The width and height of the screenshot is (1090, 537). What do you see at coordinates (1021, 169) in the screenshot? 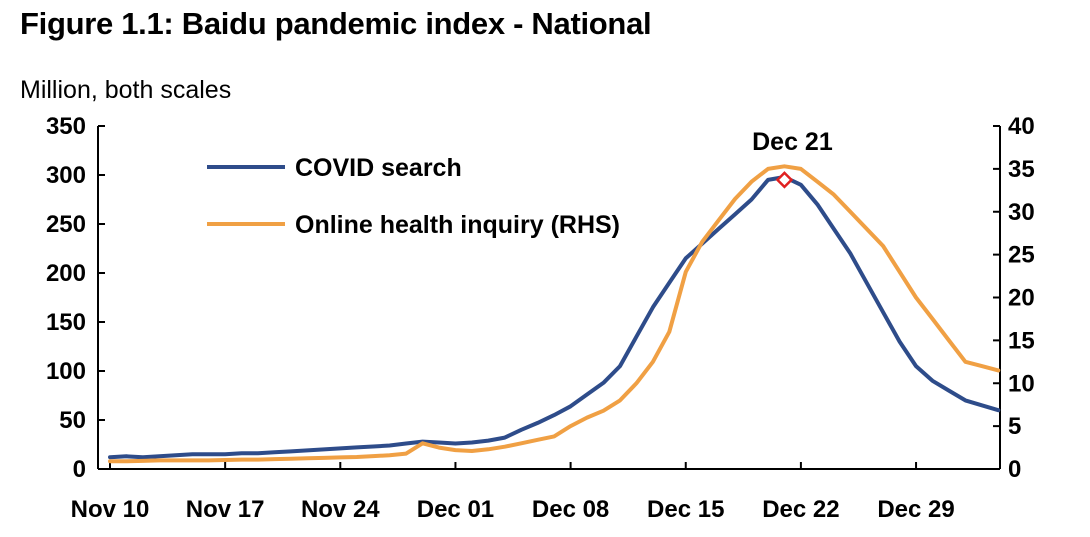
I see `y-tick-label-right: 35` at bounding box center [1021, 169].